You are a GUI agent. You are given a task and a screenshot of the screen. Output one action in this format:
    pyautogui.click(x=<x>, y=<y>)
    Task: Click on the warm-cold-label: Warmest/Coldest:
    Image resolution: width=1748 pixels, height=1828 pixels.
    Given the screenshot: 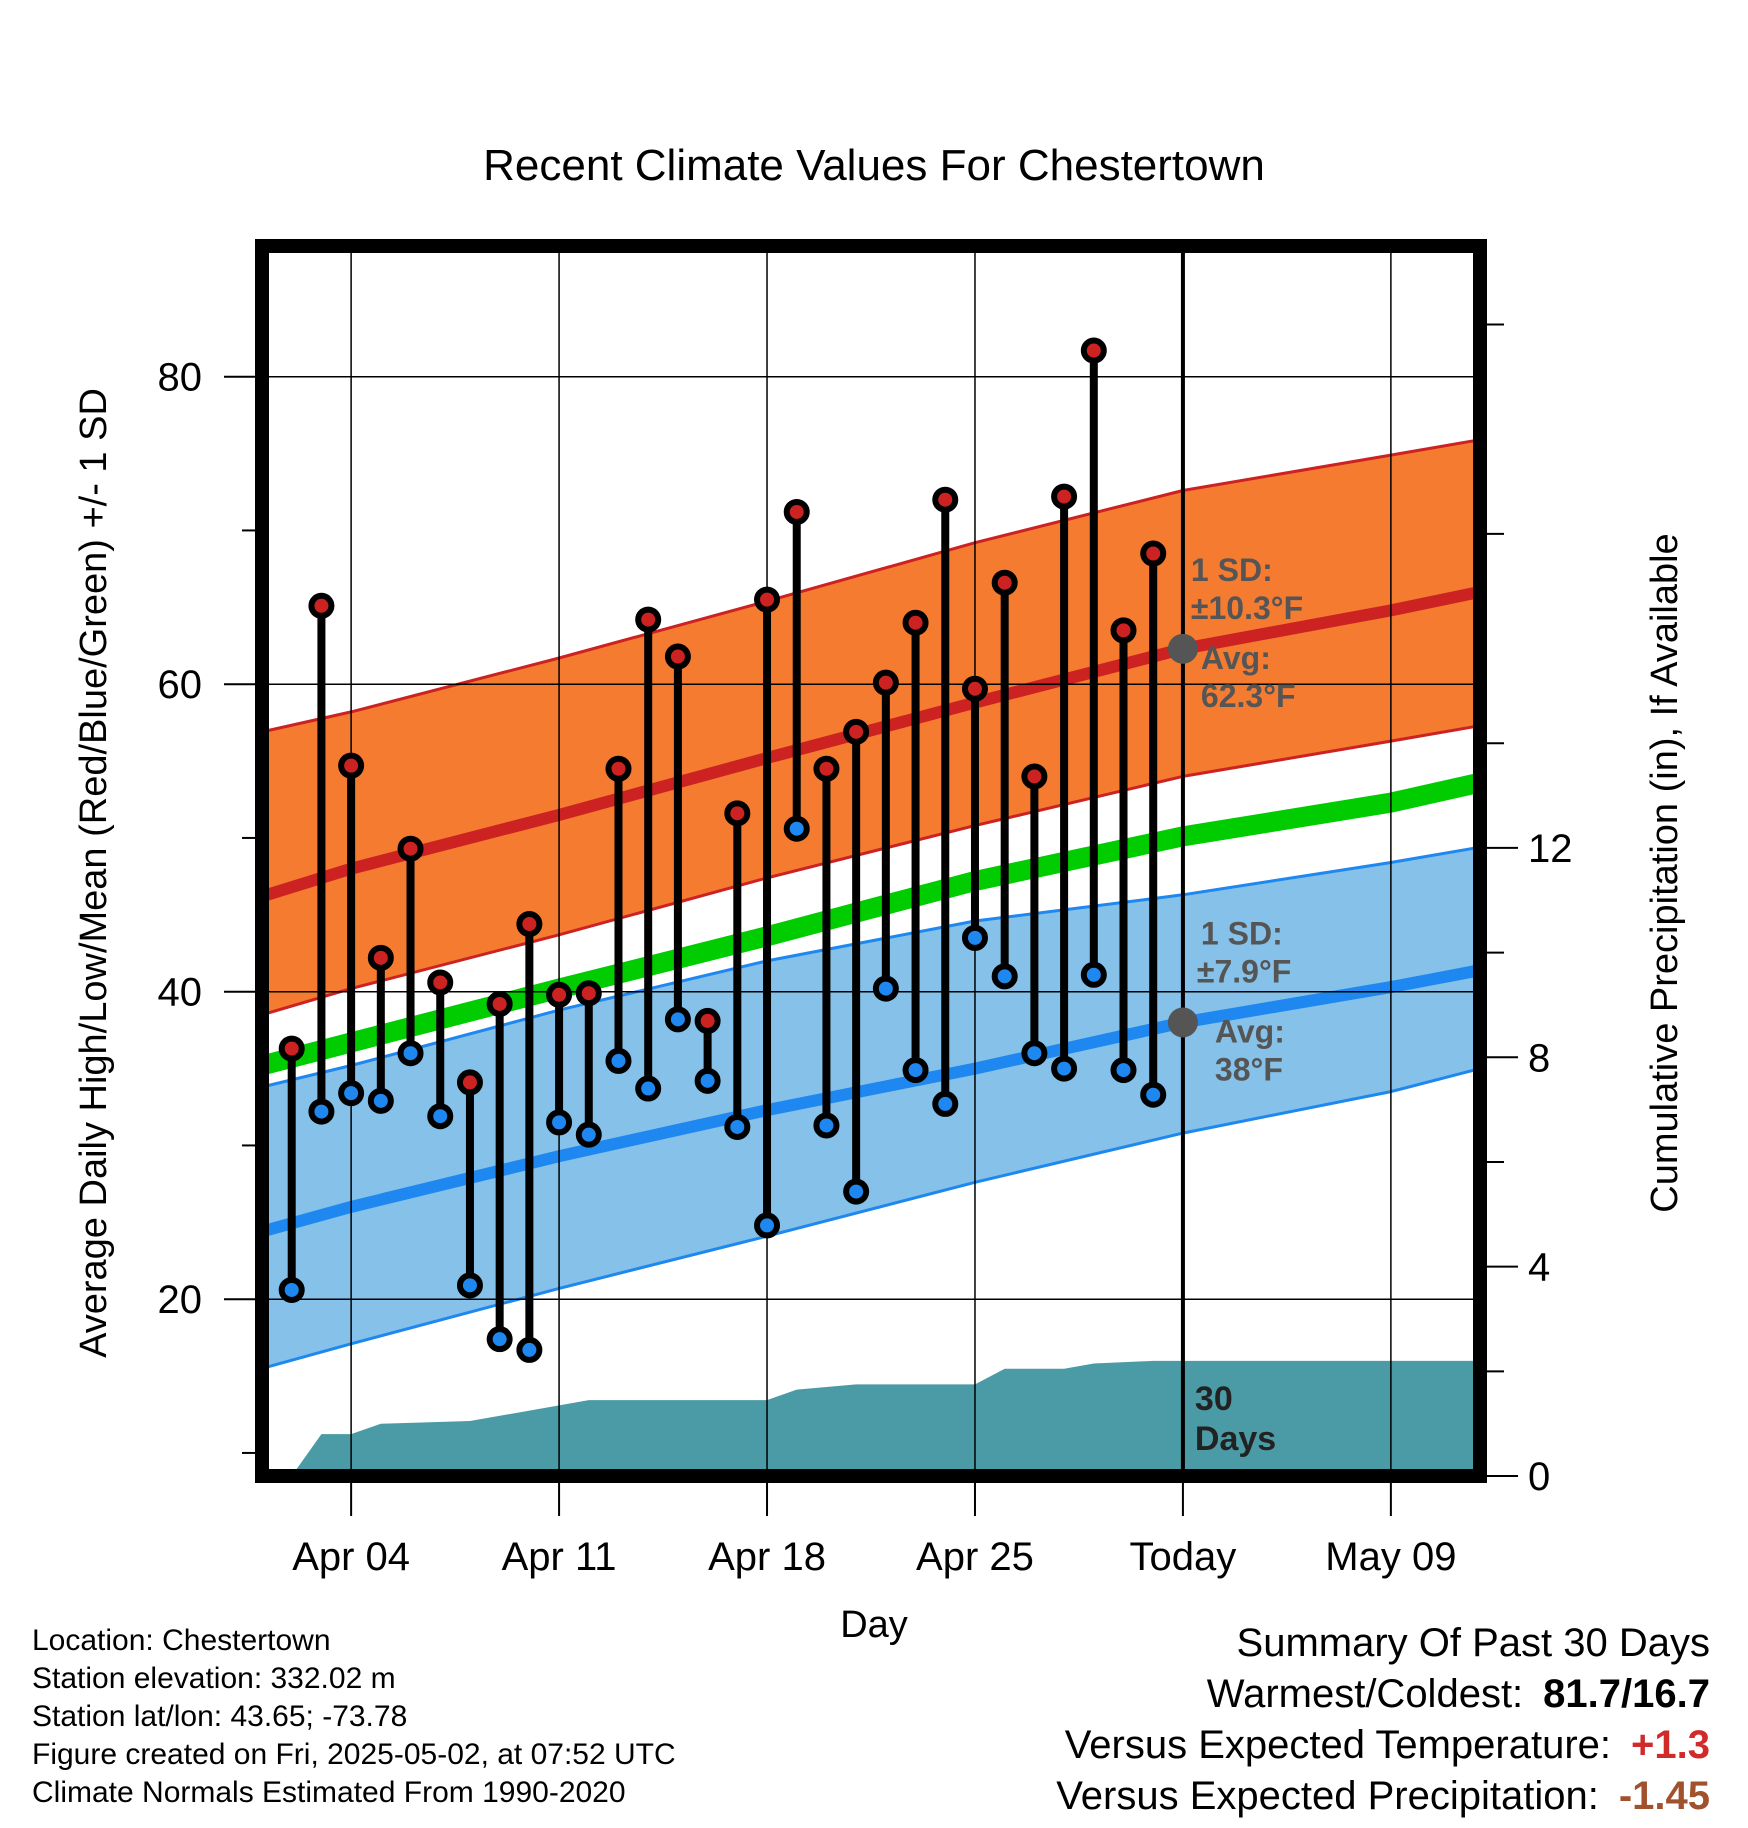 What is the action you would take?
    pyautogui.click(x=1365, y=1694)
    